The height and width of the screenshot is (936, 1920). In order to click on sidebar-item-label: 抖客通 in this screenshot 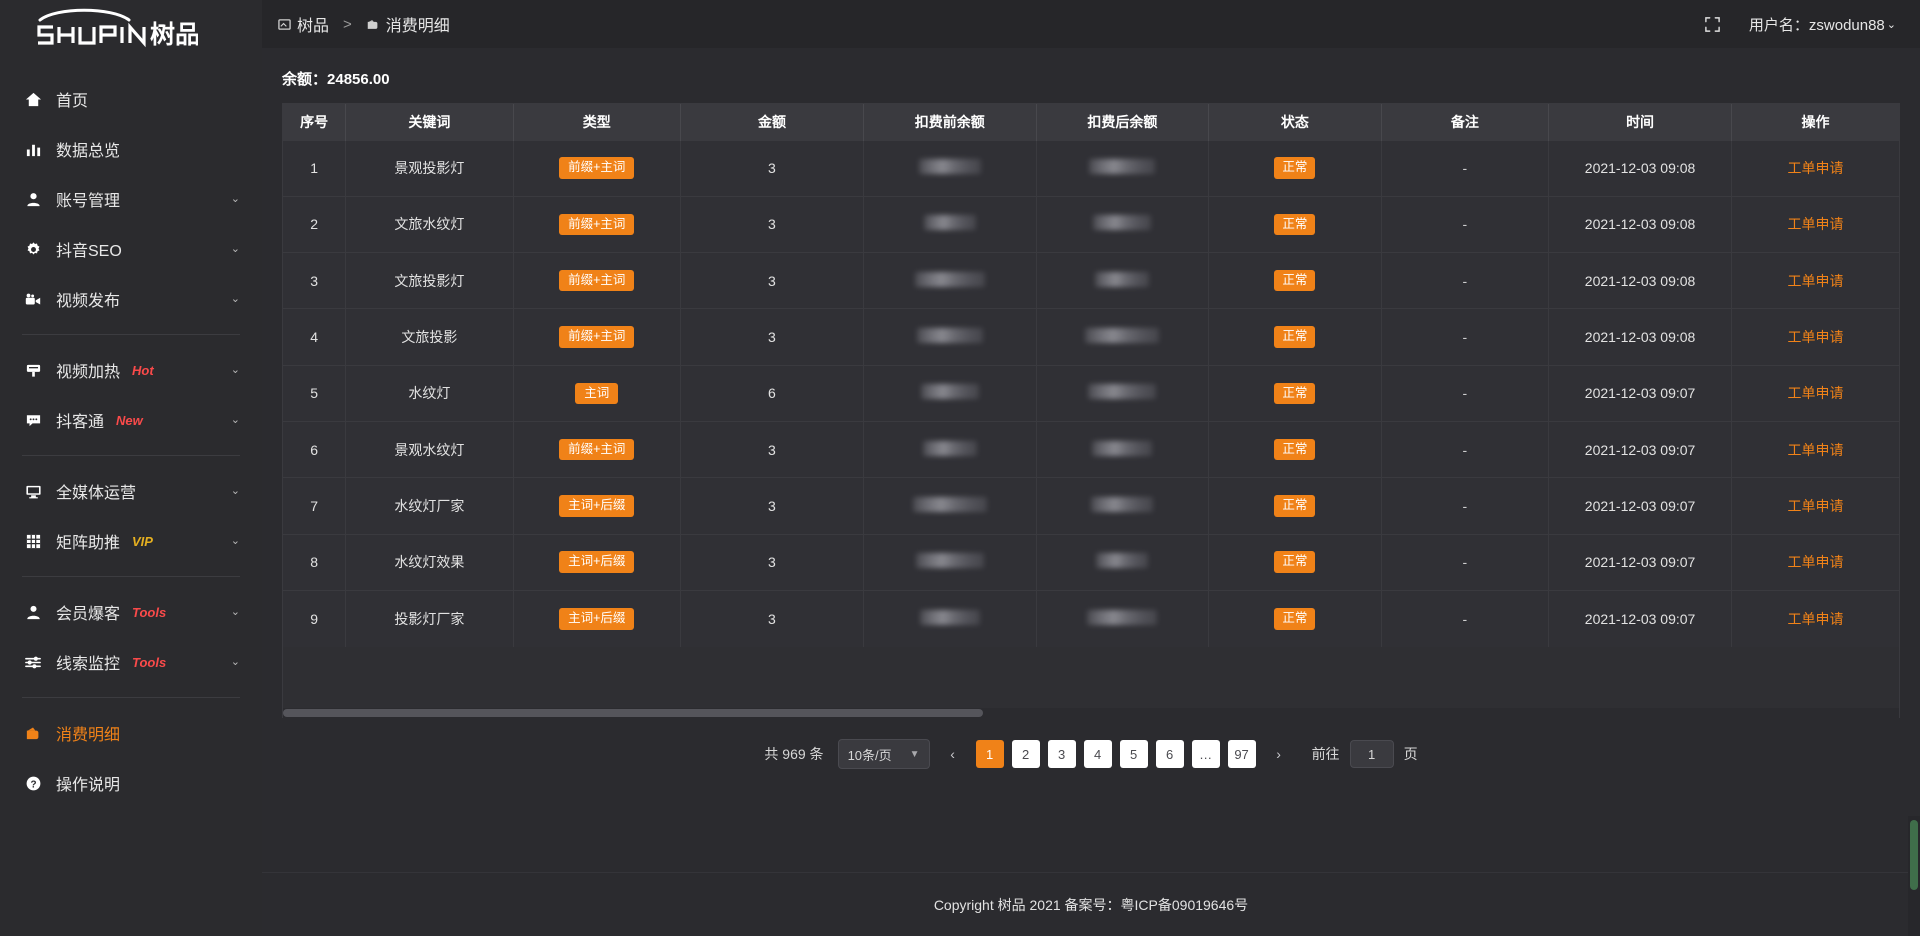, I will do `click(80, 422)`.